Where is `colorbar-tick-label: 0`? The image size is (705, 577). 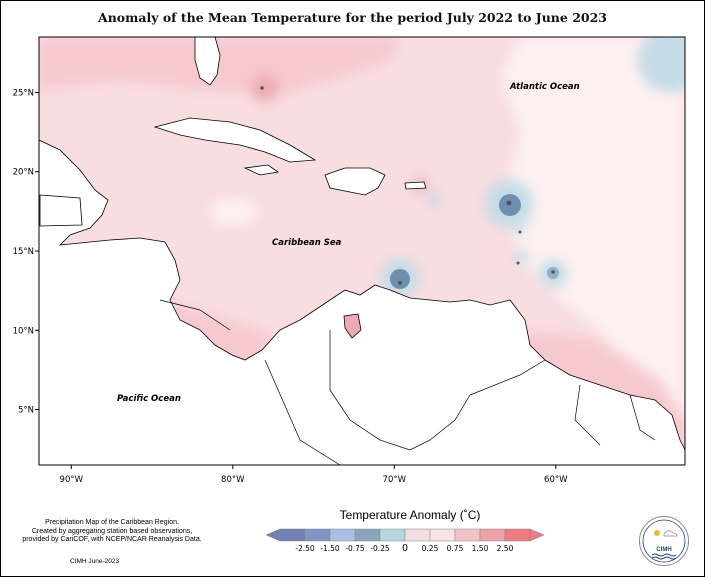
colorbar-tick-label: 0 is located at coordinates (405, 548).